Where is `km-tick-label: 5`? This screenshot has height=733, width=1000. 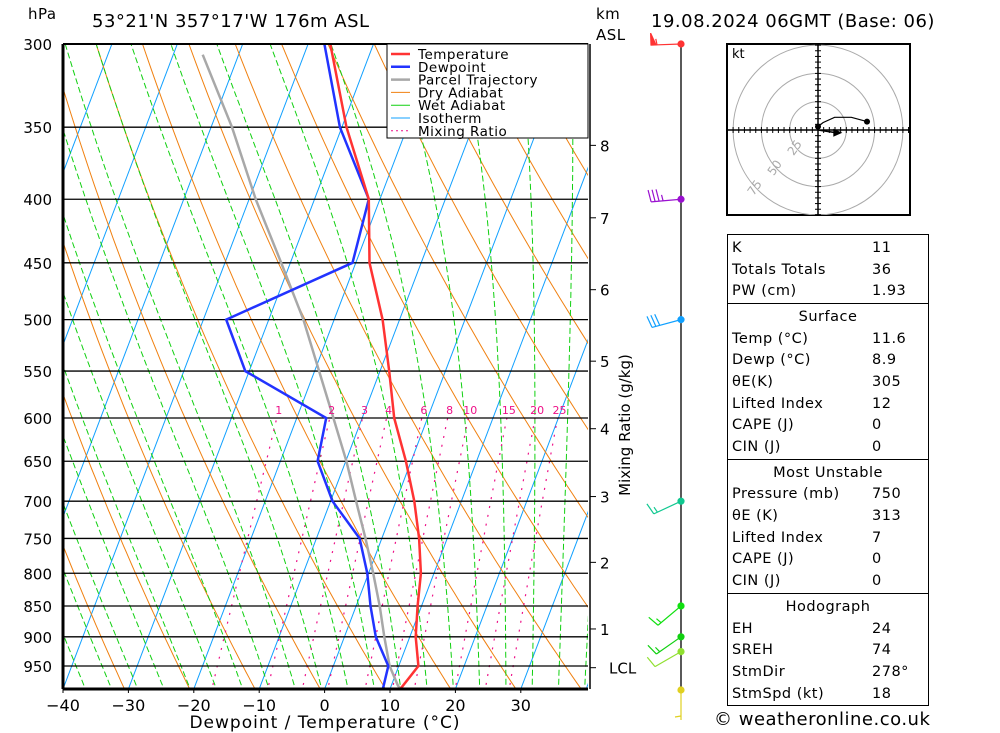
km-tick-label: 5 is located at coordinates (605, 362).